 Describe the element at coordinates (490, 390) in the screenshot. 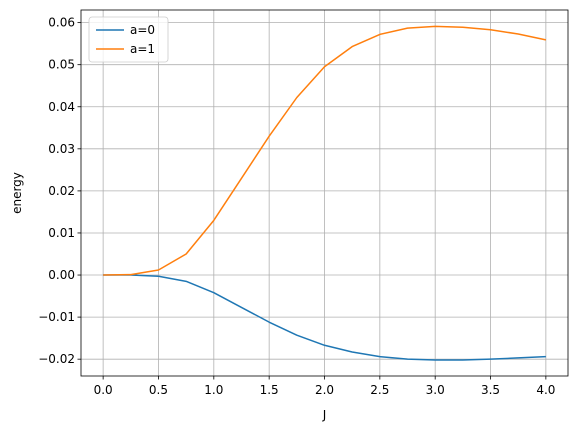

I see `x-tick-label: 3.5` at that location.